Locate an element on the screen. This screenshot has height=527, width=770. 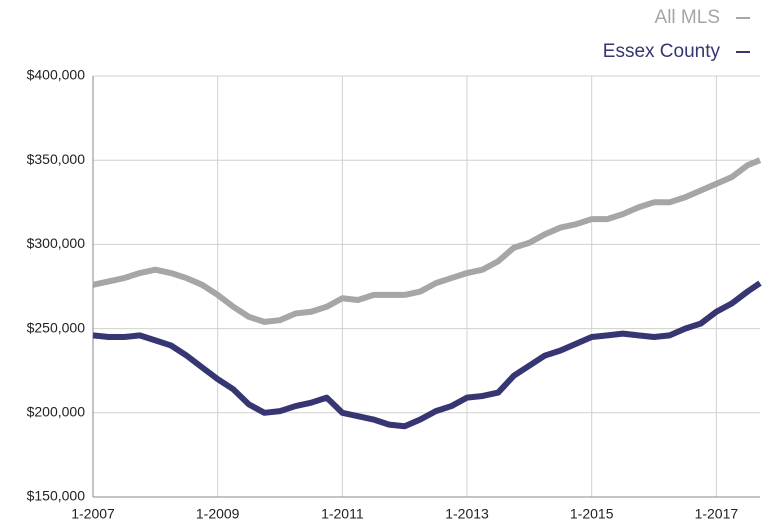
x-tick-label: 1-2009 is located at coordinates (218, 514).